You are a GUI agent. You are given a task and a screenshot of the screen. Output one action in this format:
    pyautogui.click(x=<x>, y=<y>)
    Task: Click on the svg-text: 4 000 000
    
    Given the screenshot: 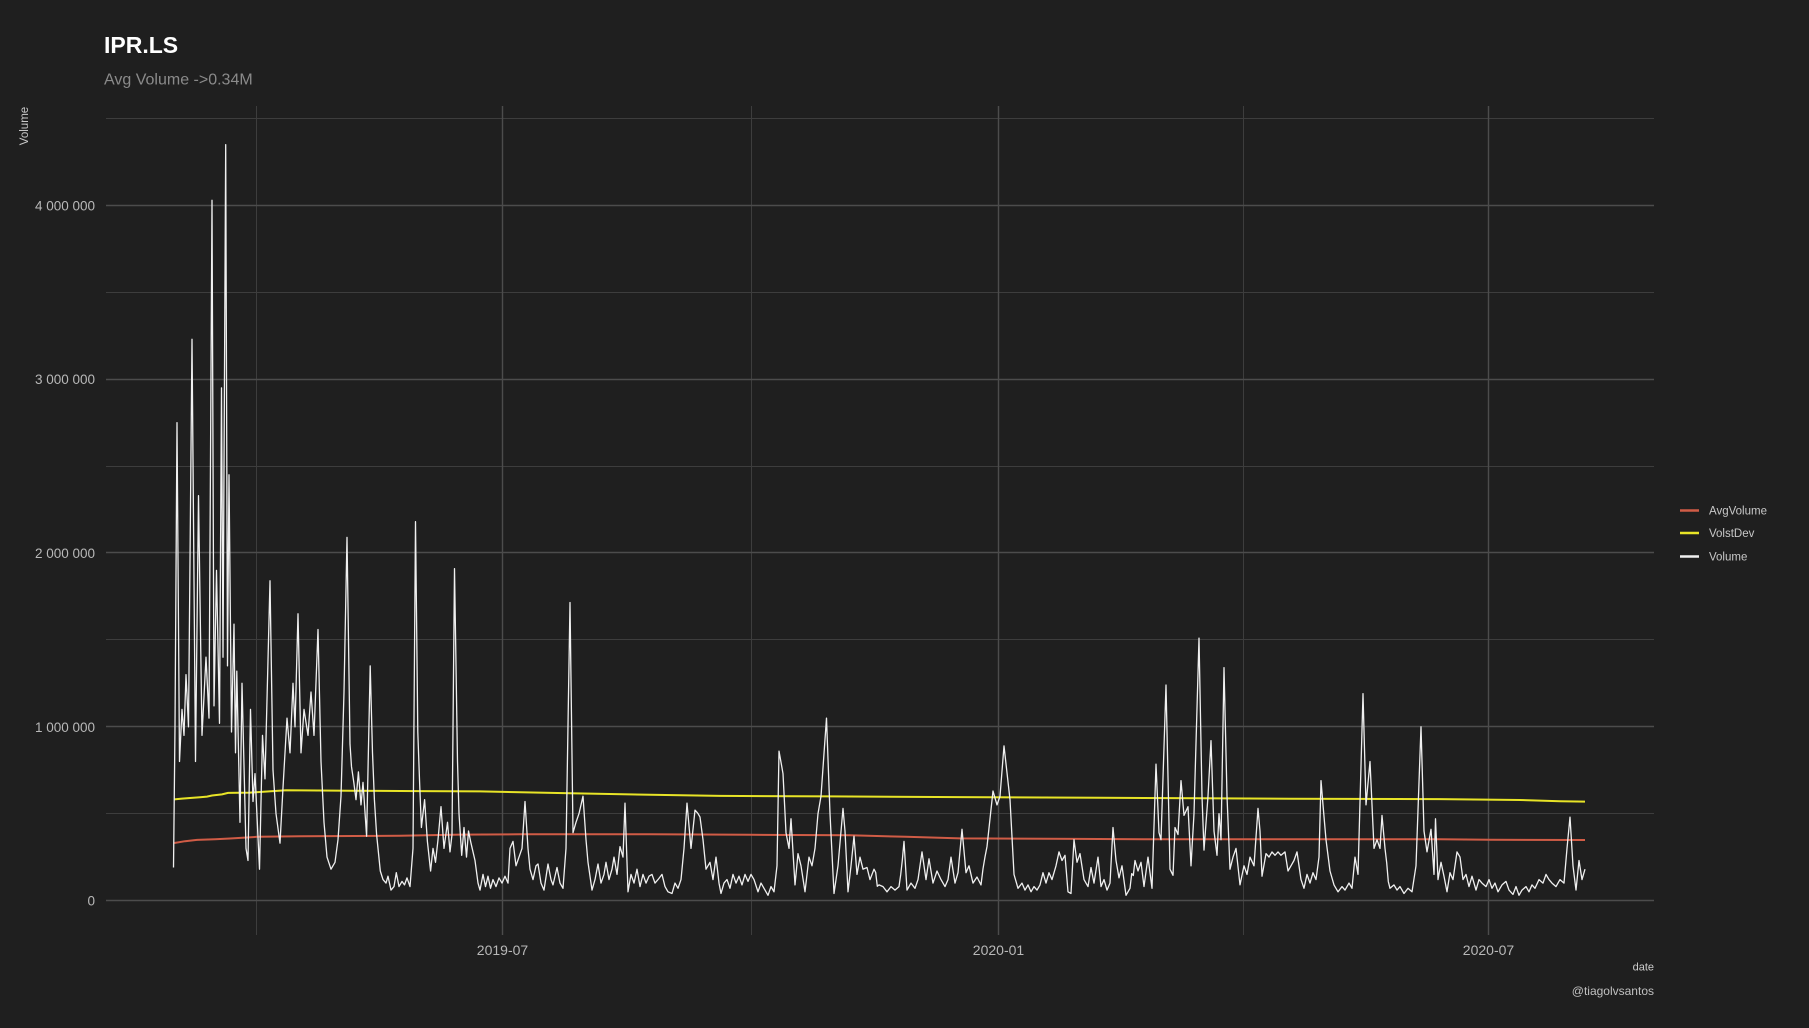 What is the action you would take?
    pyautogui.click(x=65, y=206)
    